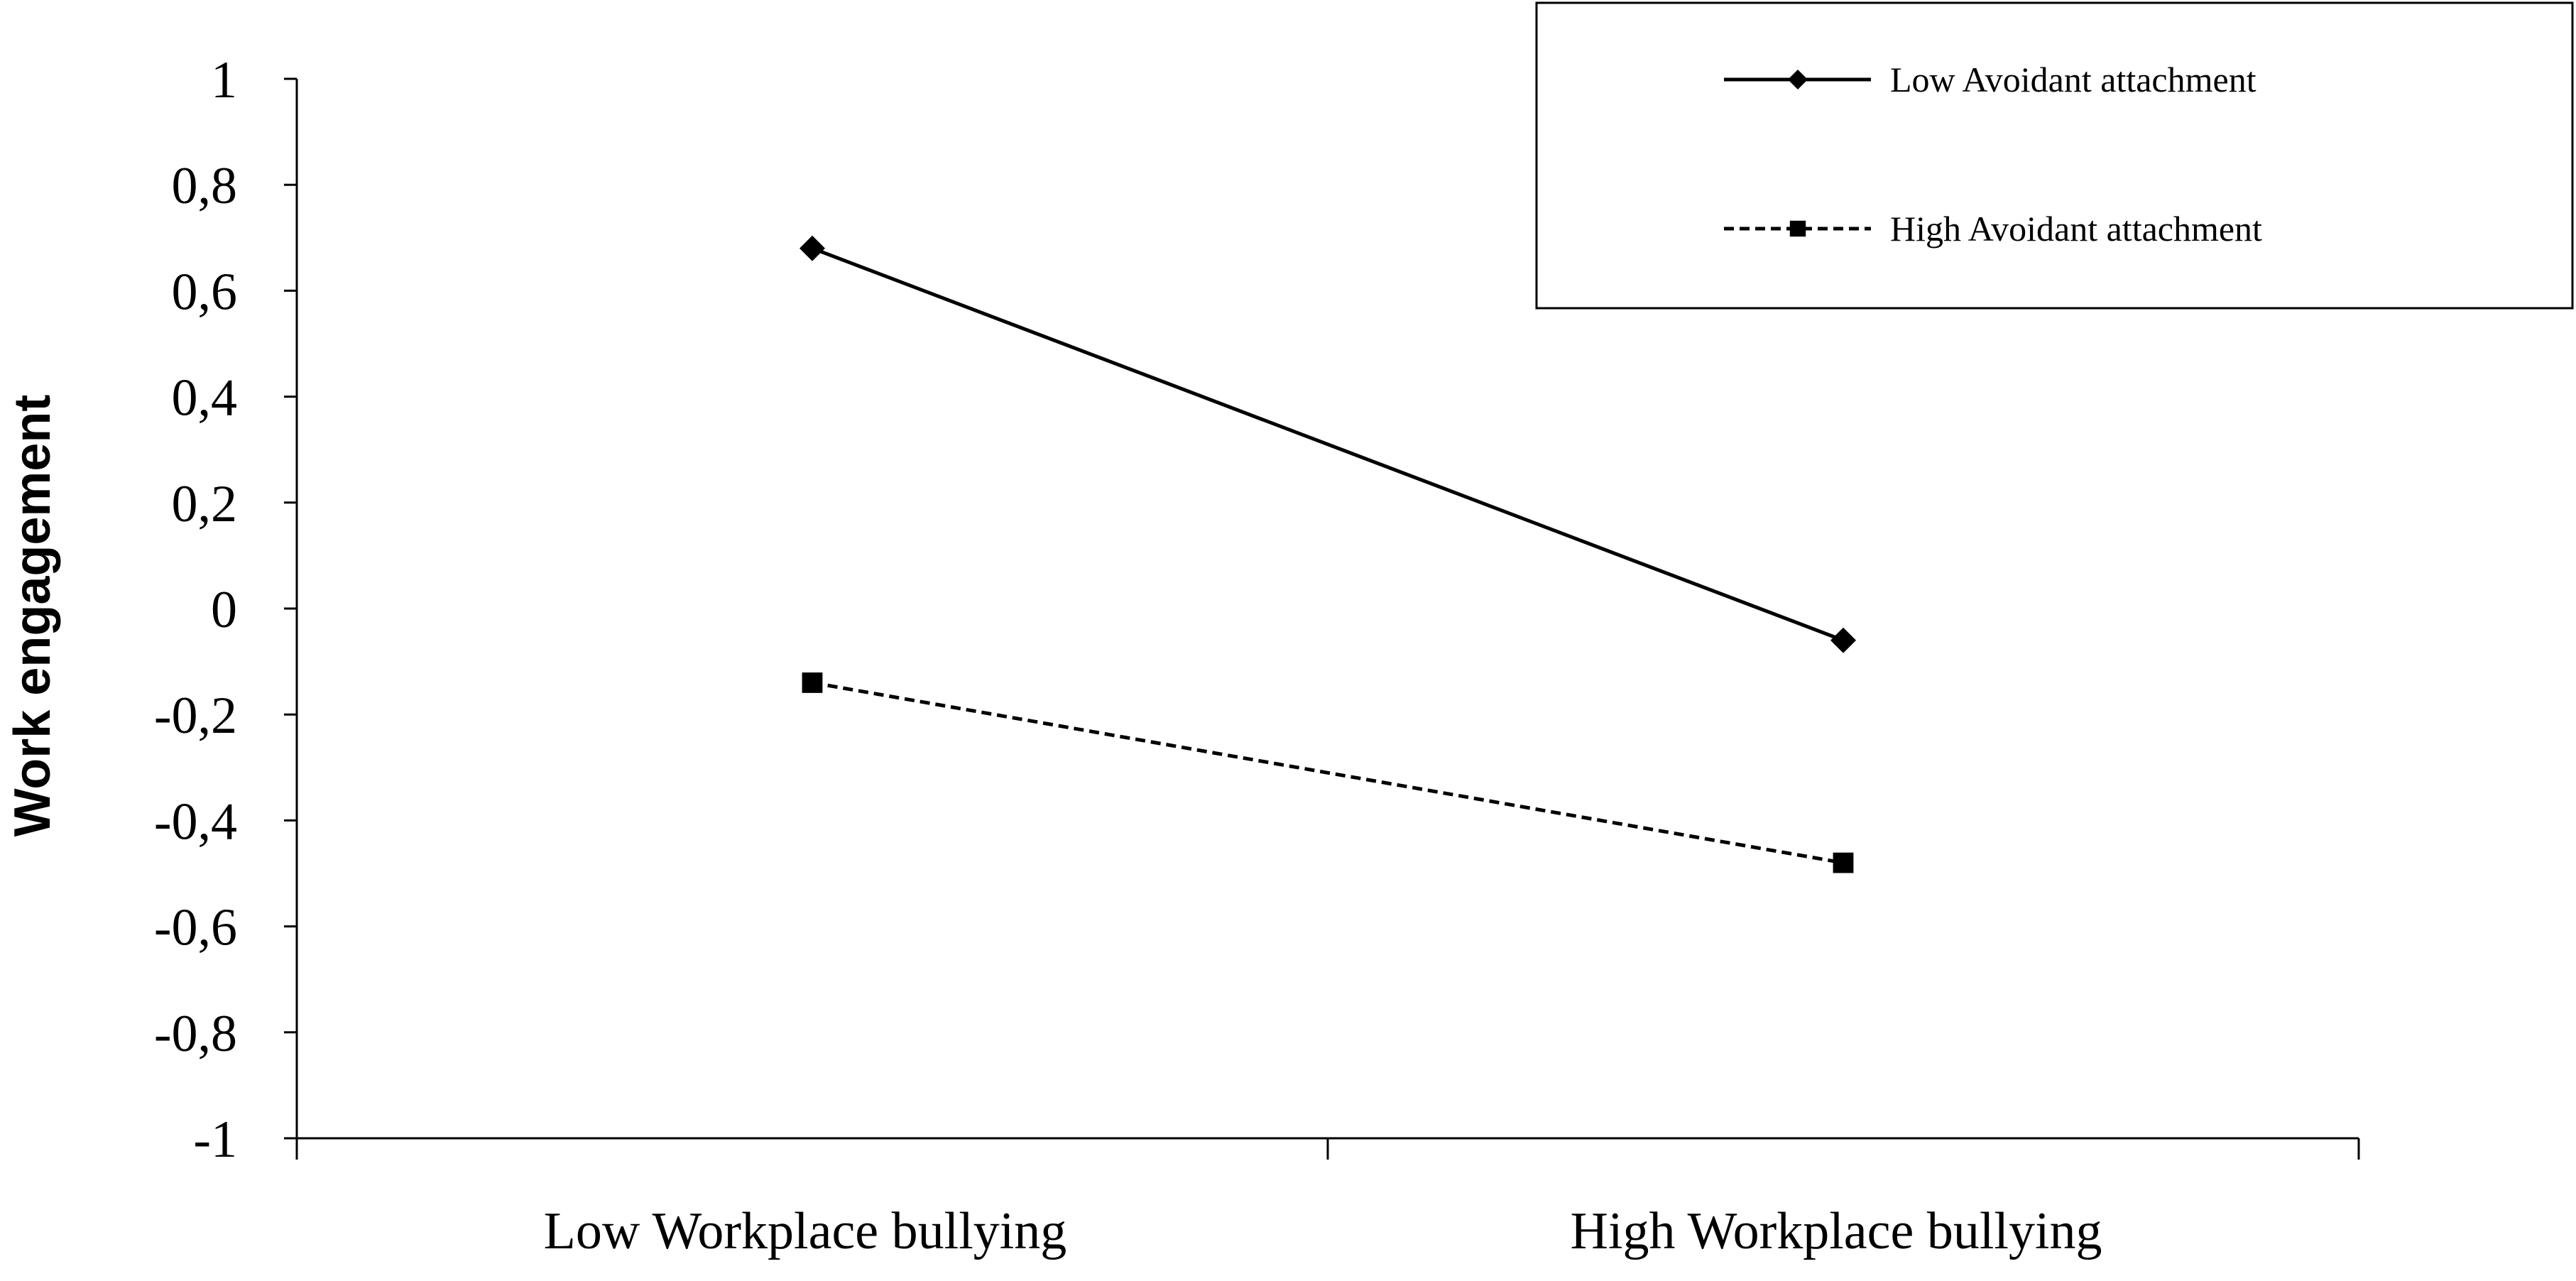 This screenshot has height=1281, width=2576. What do you see at coordinates (805, 1231) in the screenshot?
I see `x-tick-label: Low Workplace bullying` at bounding box center [805, 1231].